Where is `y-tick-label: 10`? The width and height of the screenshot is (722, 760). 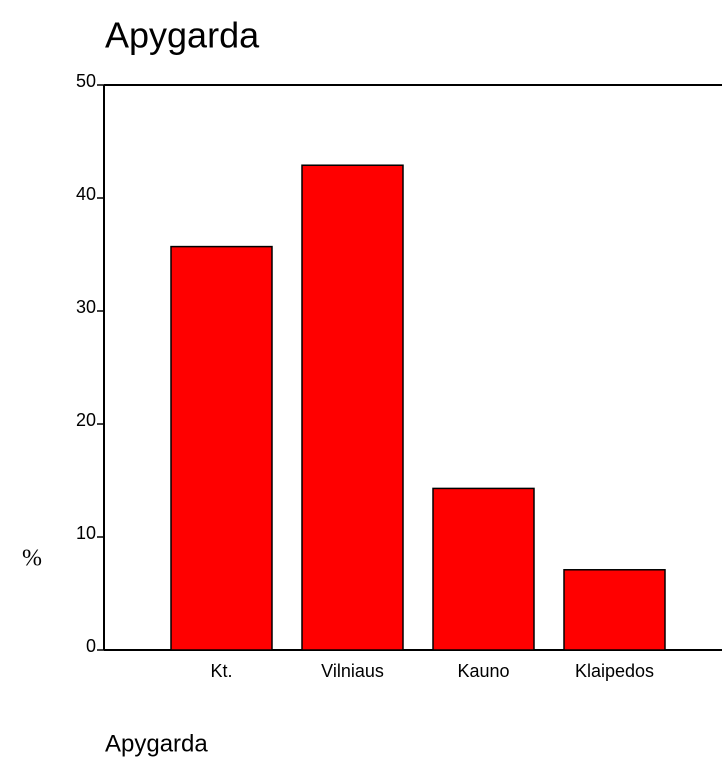 y-tick-label: 10 is located at coordinates (86, 533).